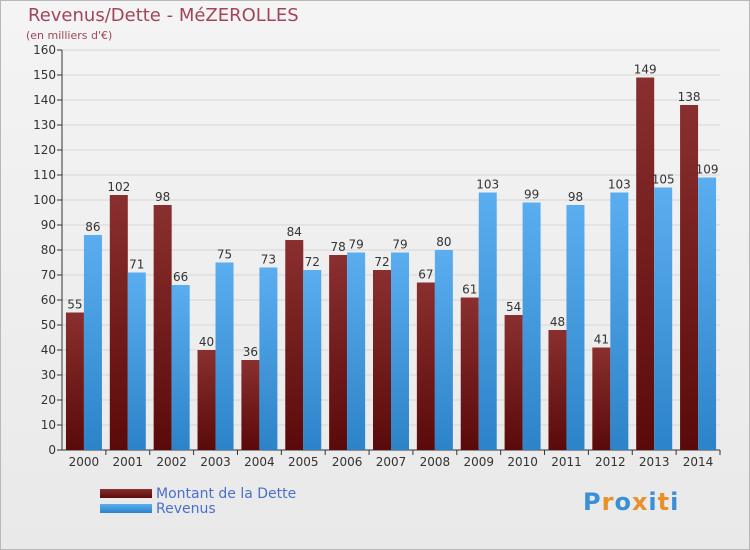  Describe the element at coordinates (391, 462) in the screenshot. I see `x-tick-label: 2007` at that location.